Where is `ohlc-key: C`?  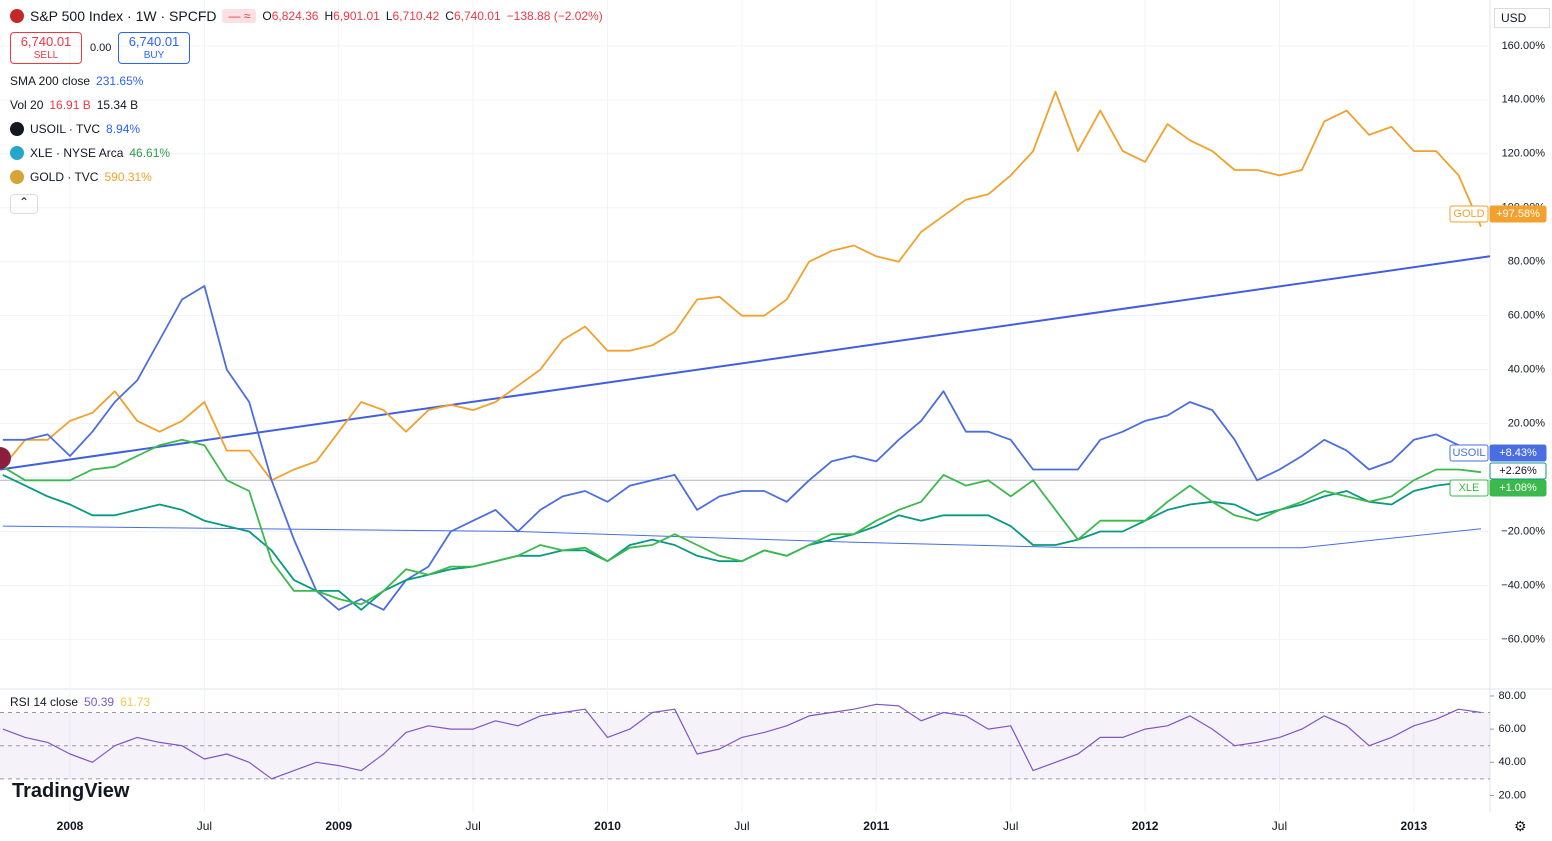 ohlc-key: C is located at coordinates (449, 16).